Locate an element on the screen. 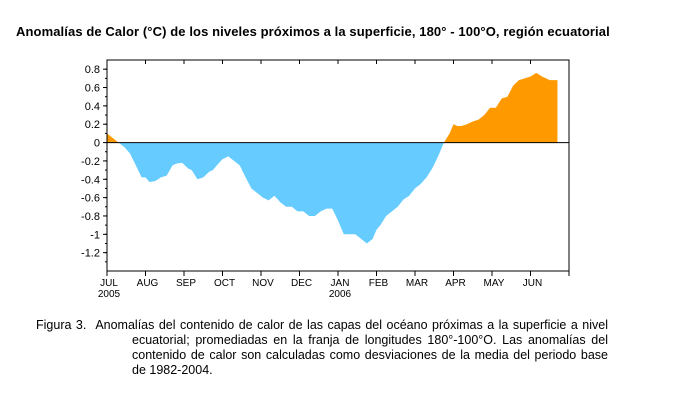 Image resolution: width=700 pixels, height=400 pixels. y-tick-label: 0.4 is located at coordinates (92, 107).